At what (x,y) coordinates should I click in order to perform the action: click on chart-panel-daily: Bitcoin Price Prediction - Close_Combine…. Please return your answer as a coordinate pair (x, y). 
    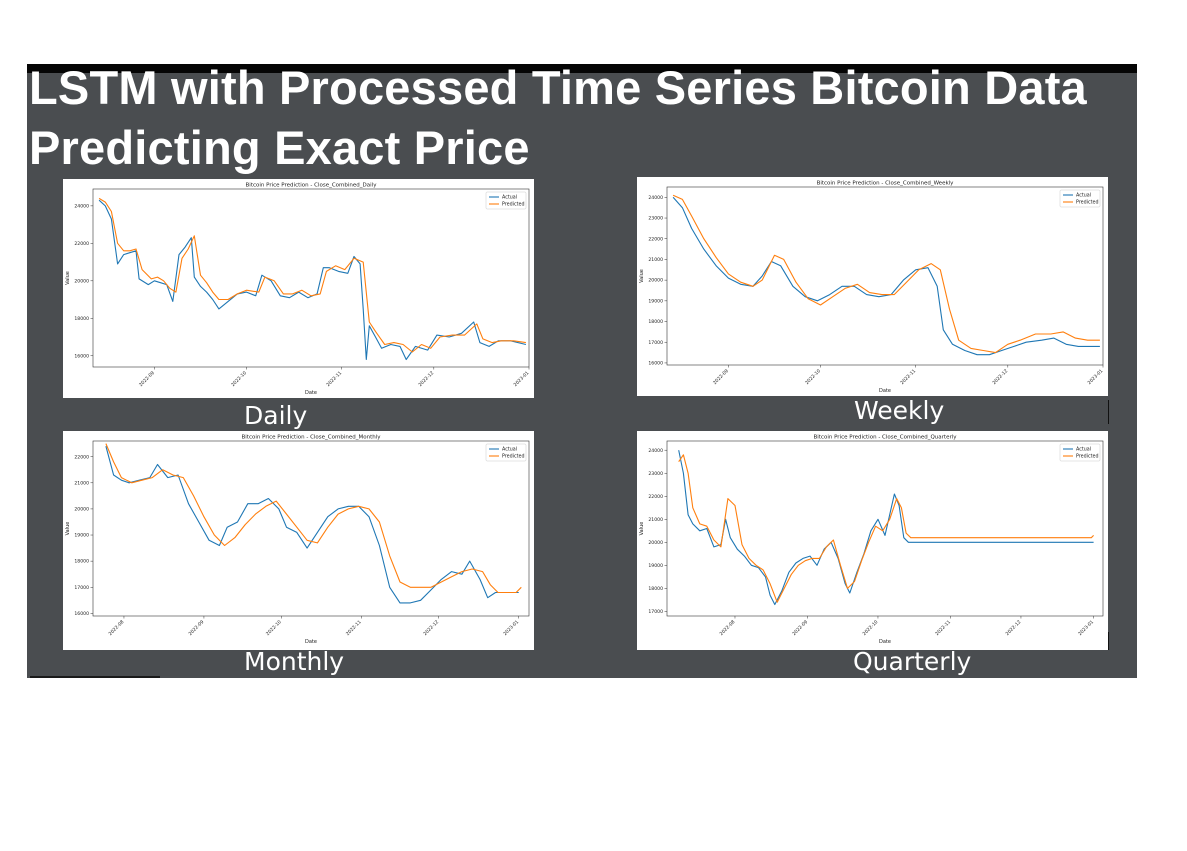
    Looking at the image, I should click on (298, 288).